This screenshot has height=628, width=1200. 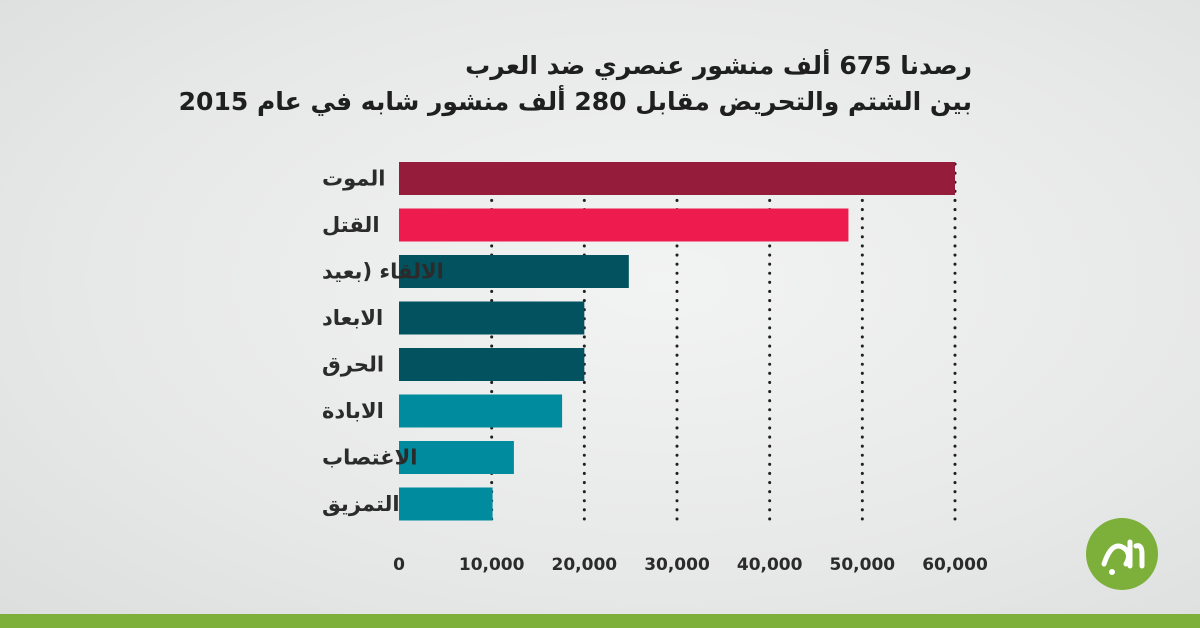 What do you see at coordinates (353, 411) in the screenshot?
I see `category-label-5: الابادة` at bounding box center [353, 411].